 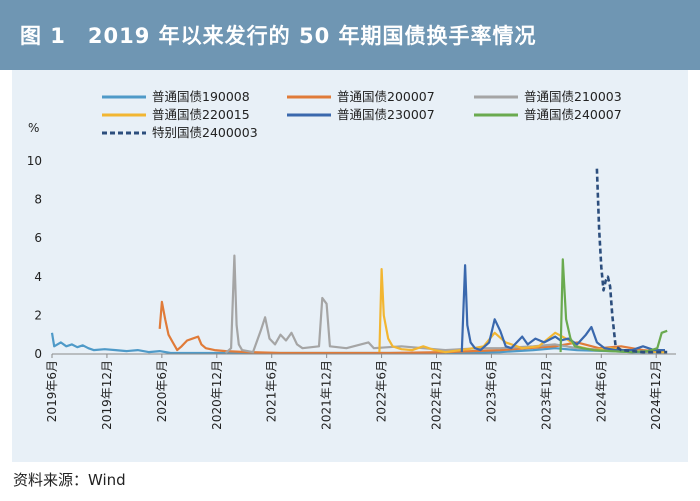 I want to click on x-tick-label: 2021年12月, so click(x=327, y=395).